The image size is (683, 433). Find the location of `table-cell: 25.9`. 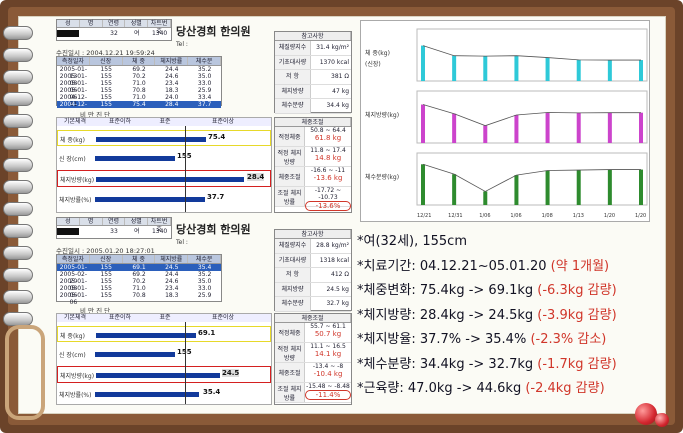

table-cell: 25.9 is located at coordinates (204, 295).